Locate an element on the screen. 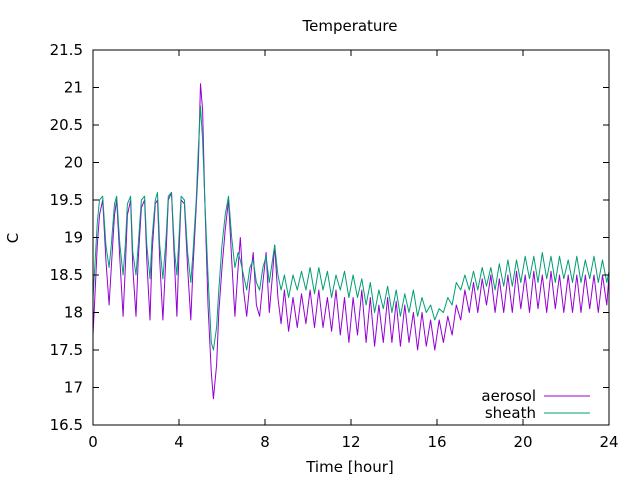 This screenshot has height=480, width=640. chart-title: Temperature is located at coordinates (349, 26).